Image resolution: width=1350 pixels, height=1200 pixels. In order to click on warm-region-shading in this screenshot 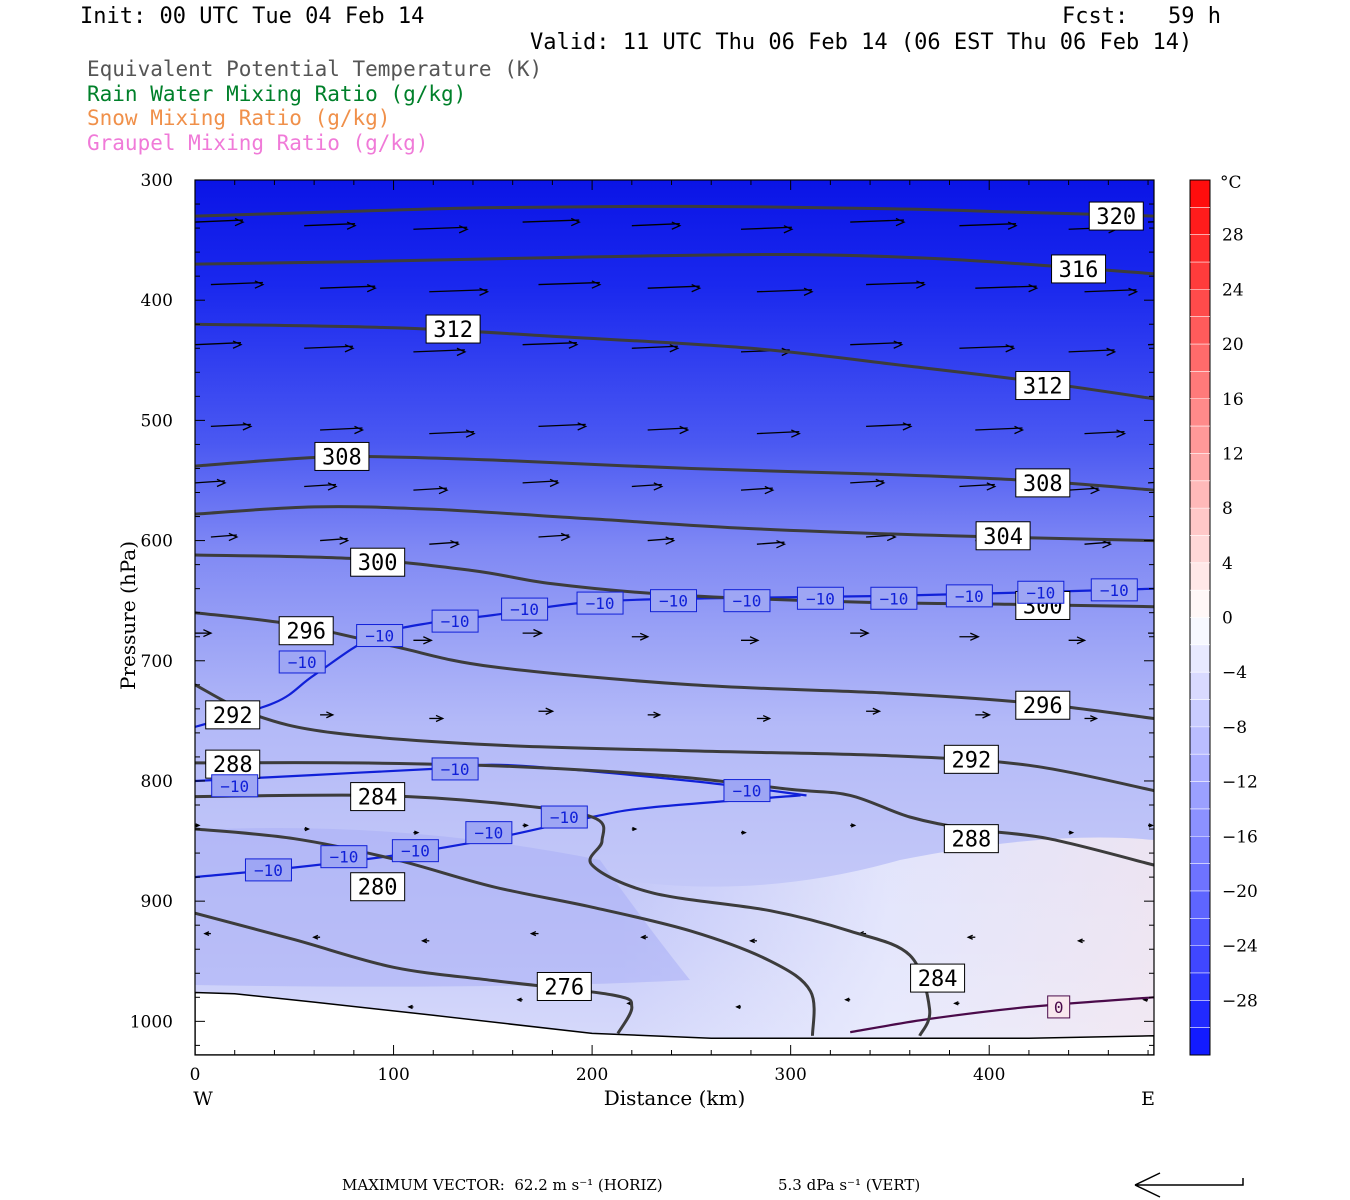, I will do `click(887, 946)`.